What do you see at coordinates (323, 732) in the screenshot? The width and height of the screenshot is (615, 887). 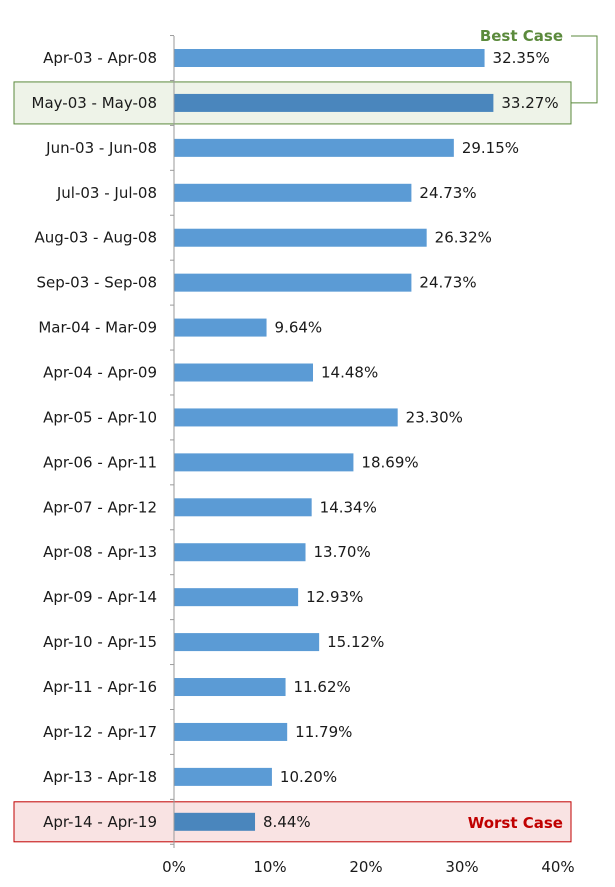 I see `data-label: 11.79%` at bounding box center [323, 732].